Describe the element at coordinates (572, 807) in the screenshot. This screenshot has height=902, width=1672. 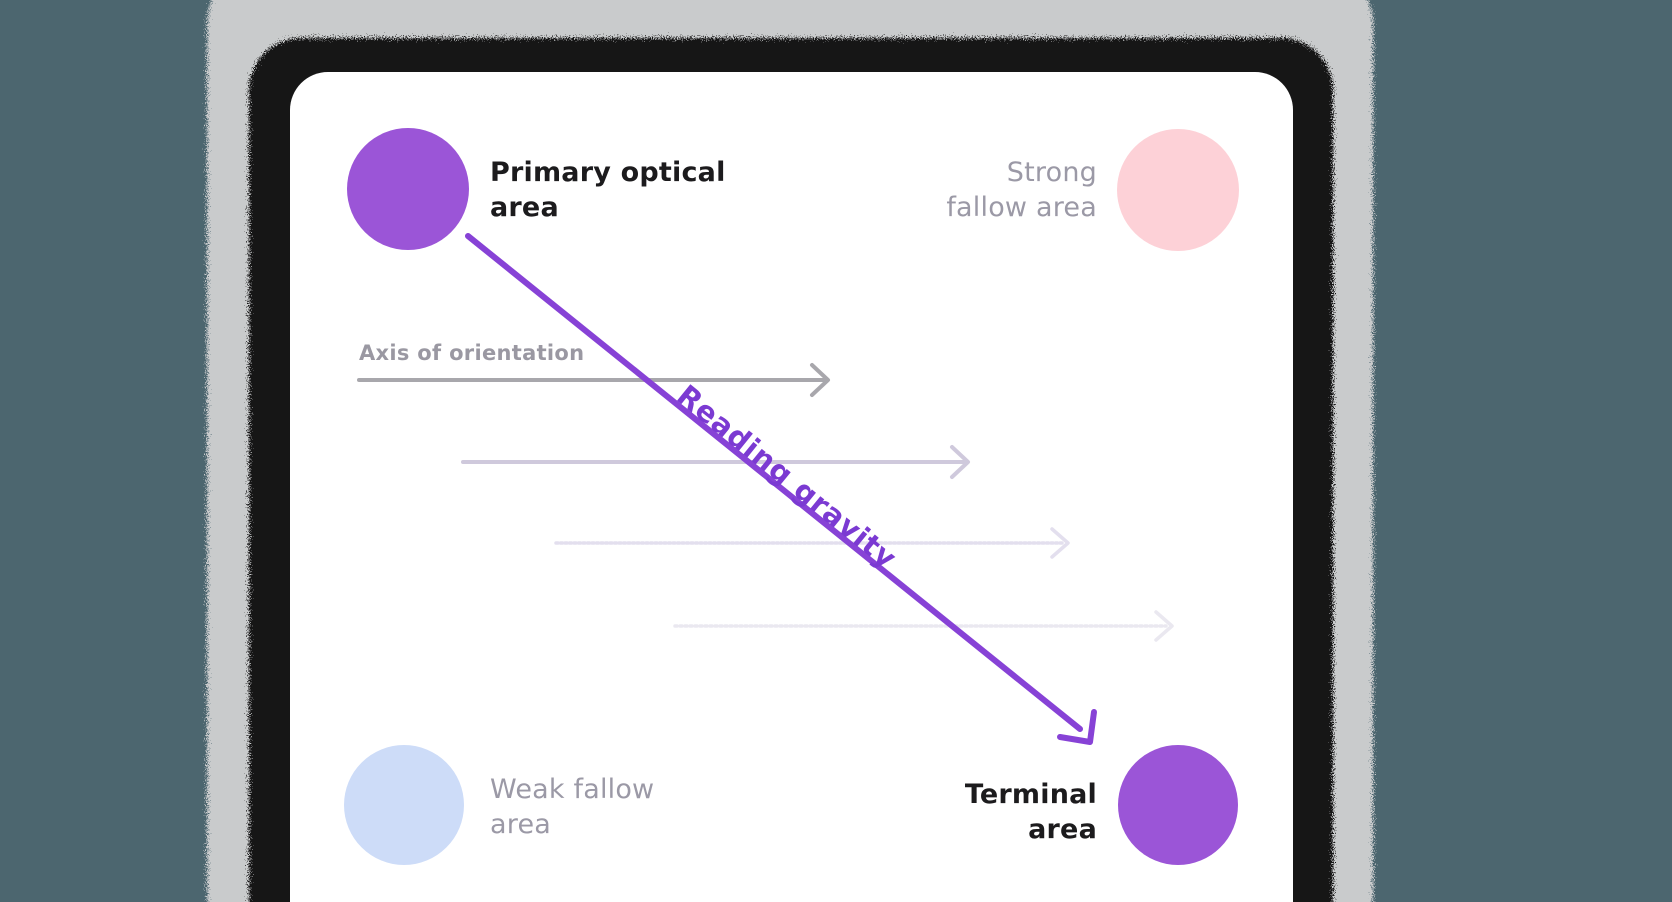
I see `weak-fallow-area-label: Weak fallow area` at that location.